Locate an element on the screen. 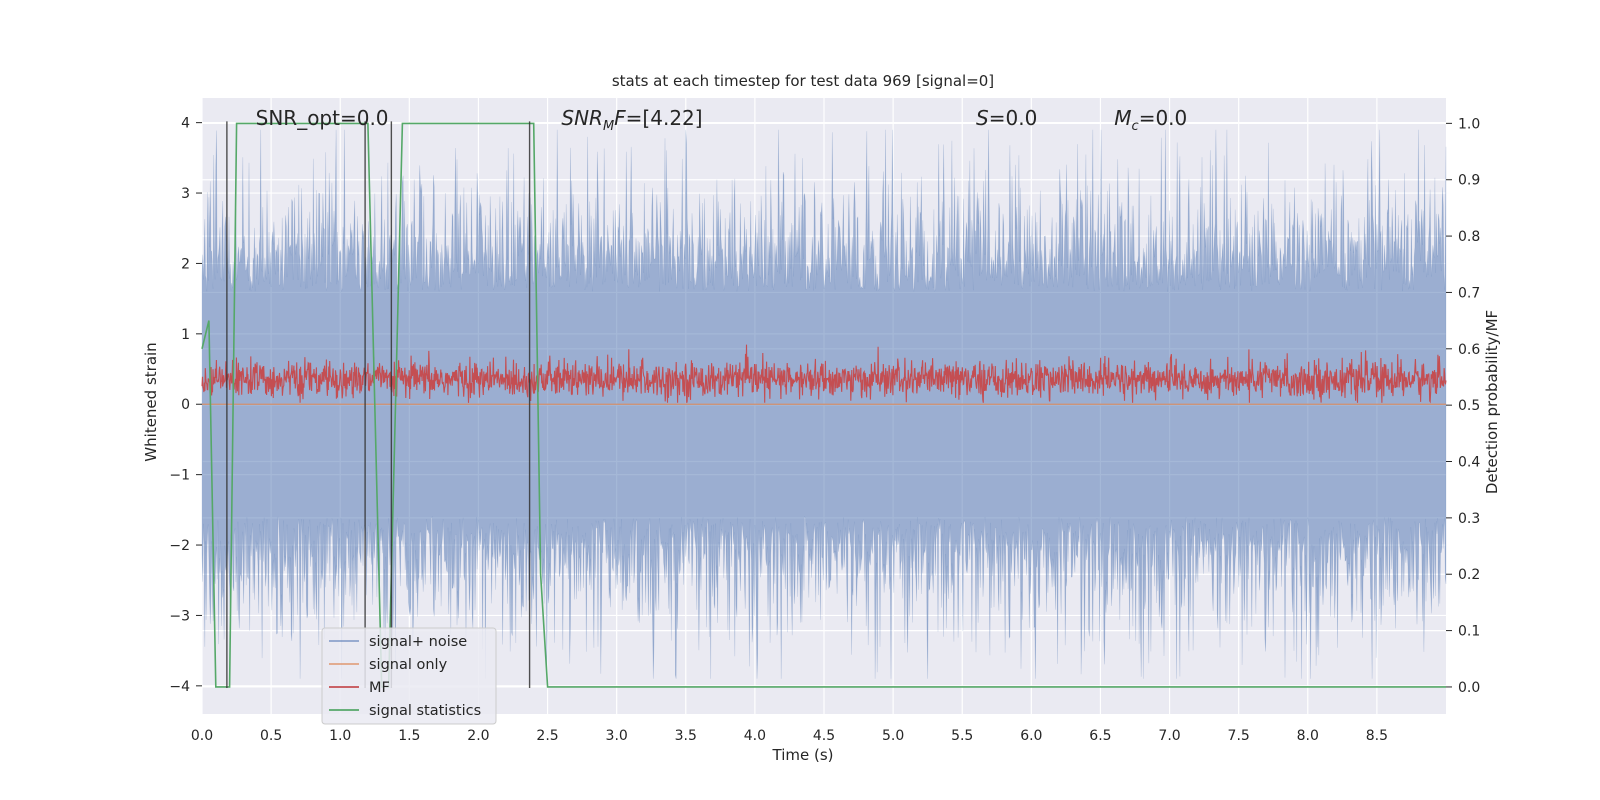 Image resolution: width=1600 pixels, height=800 pixels. x-tick-label: 7.0 is located at coordinates (1169, 736).